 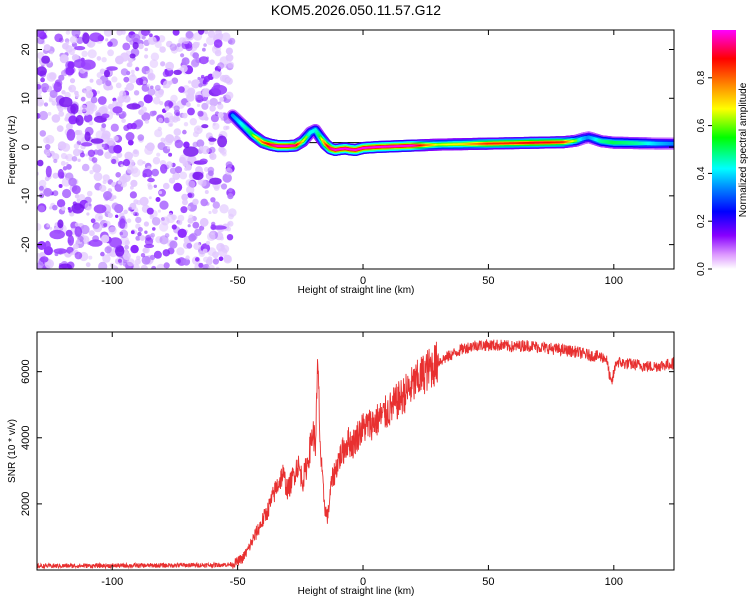 I want to click on y-tick-label: -10, so click(x=26, y=196).